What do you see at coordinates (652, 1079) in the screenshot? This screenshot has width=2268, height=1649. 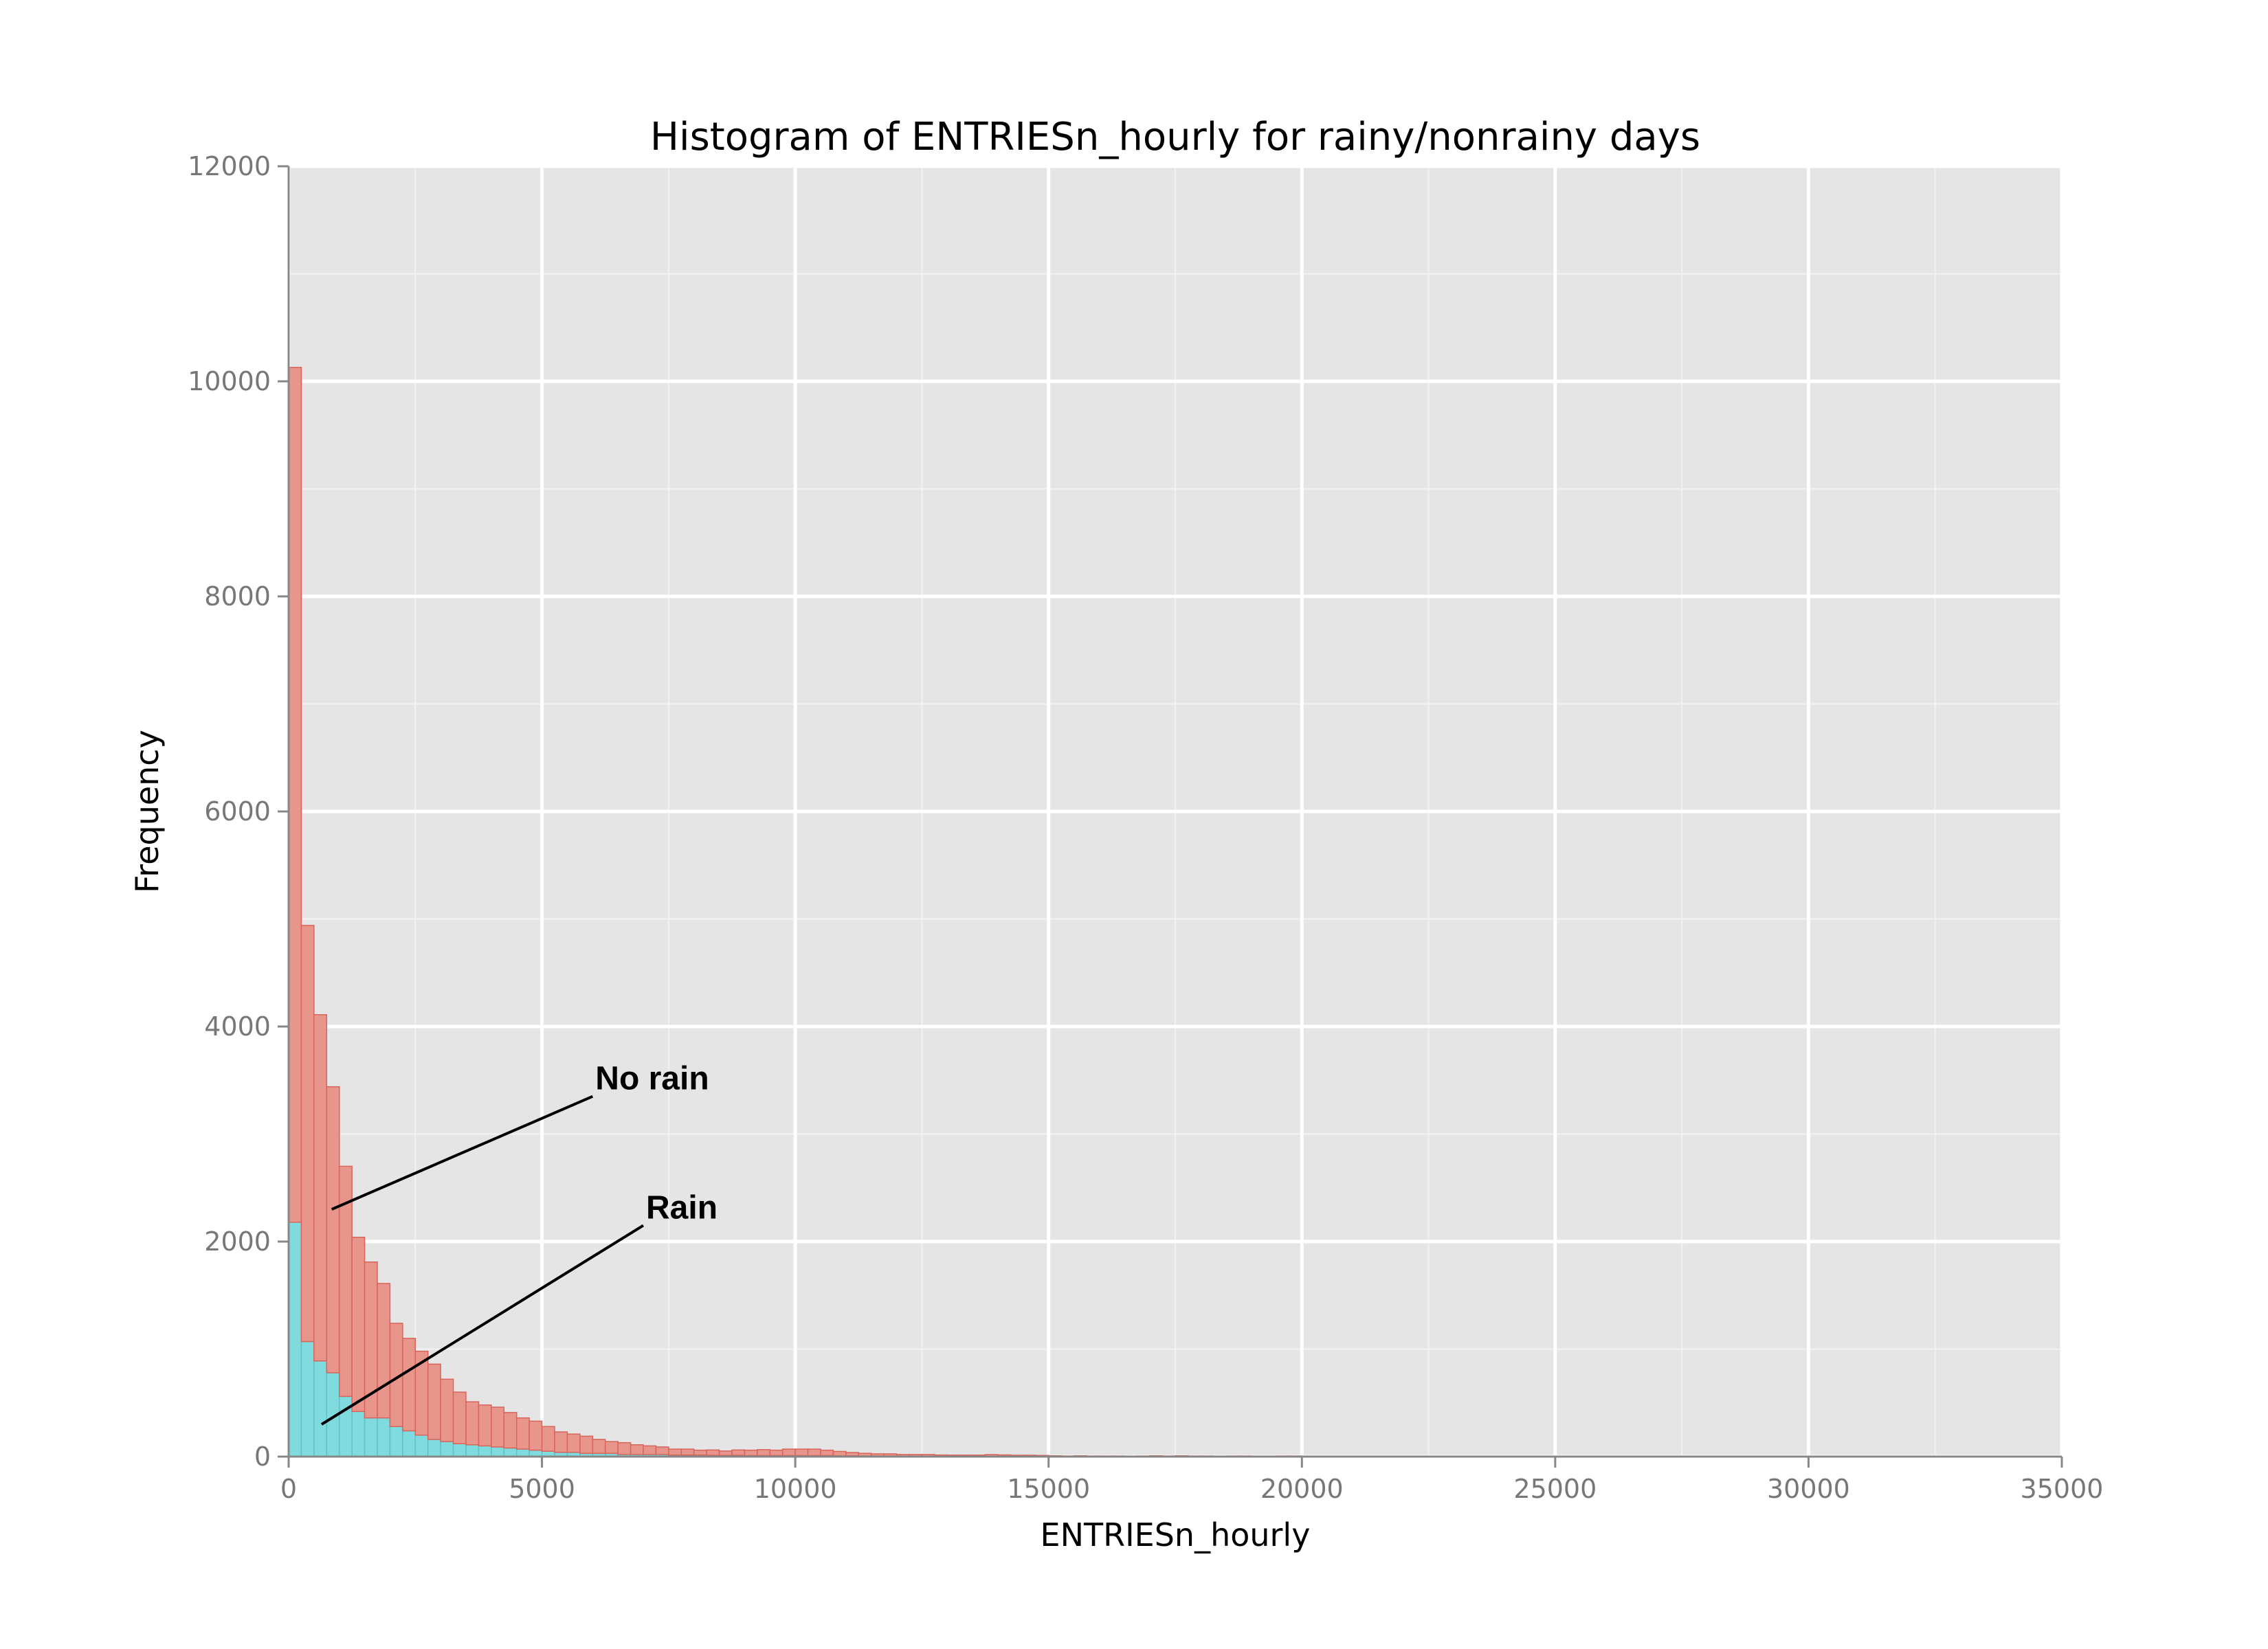 I see `annotation-label: No rain` at bounding box center [652, 1079].